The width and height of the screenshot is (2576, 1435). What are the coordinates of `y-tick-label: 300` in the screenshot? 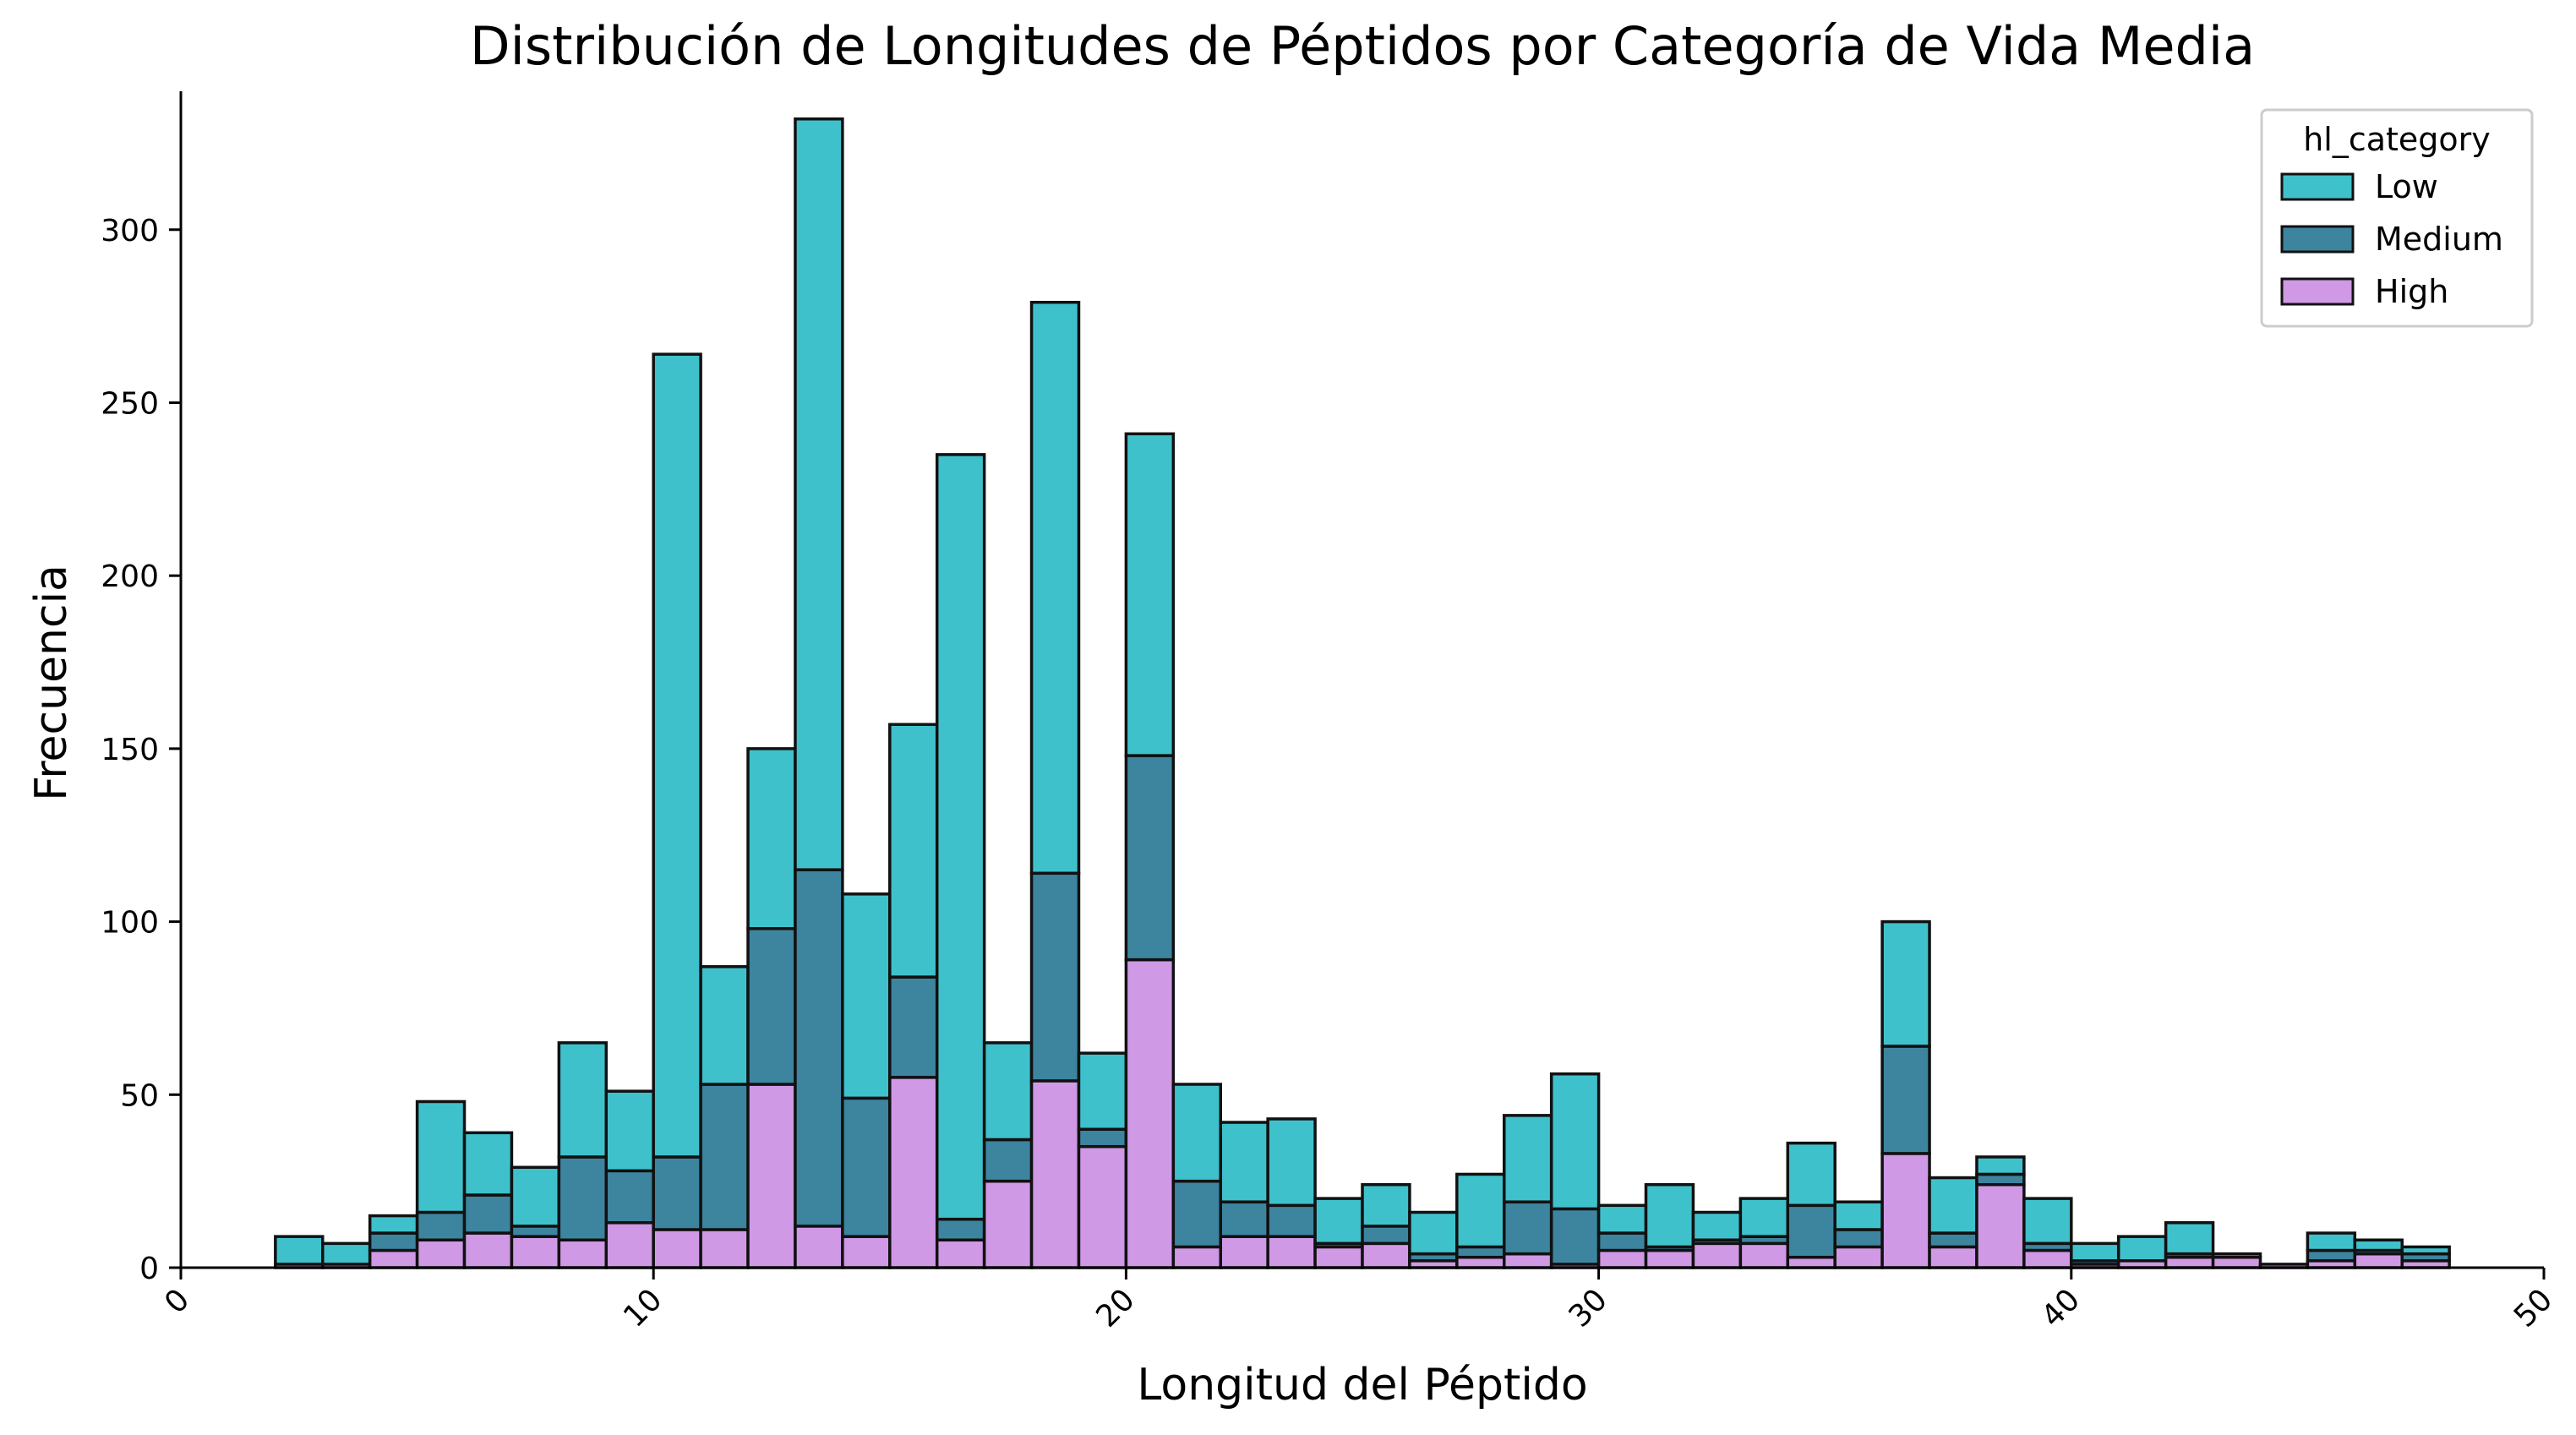 It's located at (130, 231).